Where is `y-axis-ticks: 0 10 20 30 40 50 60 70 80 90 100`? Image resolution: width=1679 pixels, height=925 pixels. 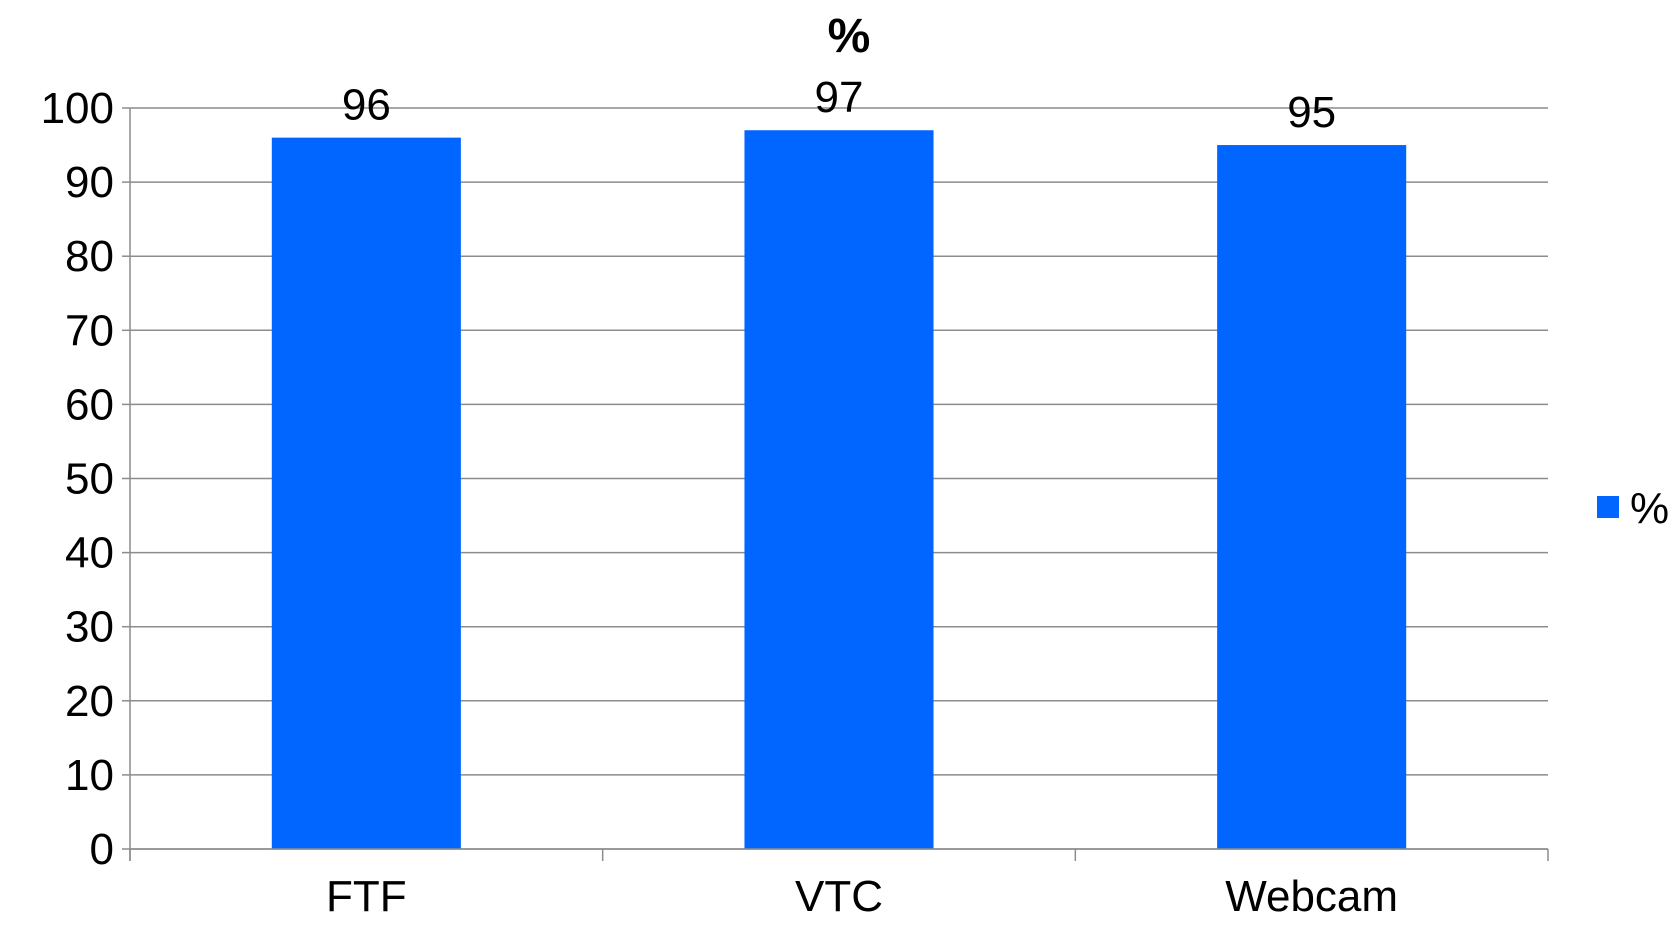
y-axis-ticks: 0 10 20 30 40 50 60 70 80 90 100 is located at coordinates (86, 479).